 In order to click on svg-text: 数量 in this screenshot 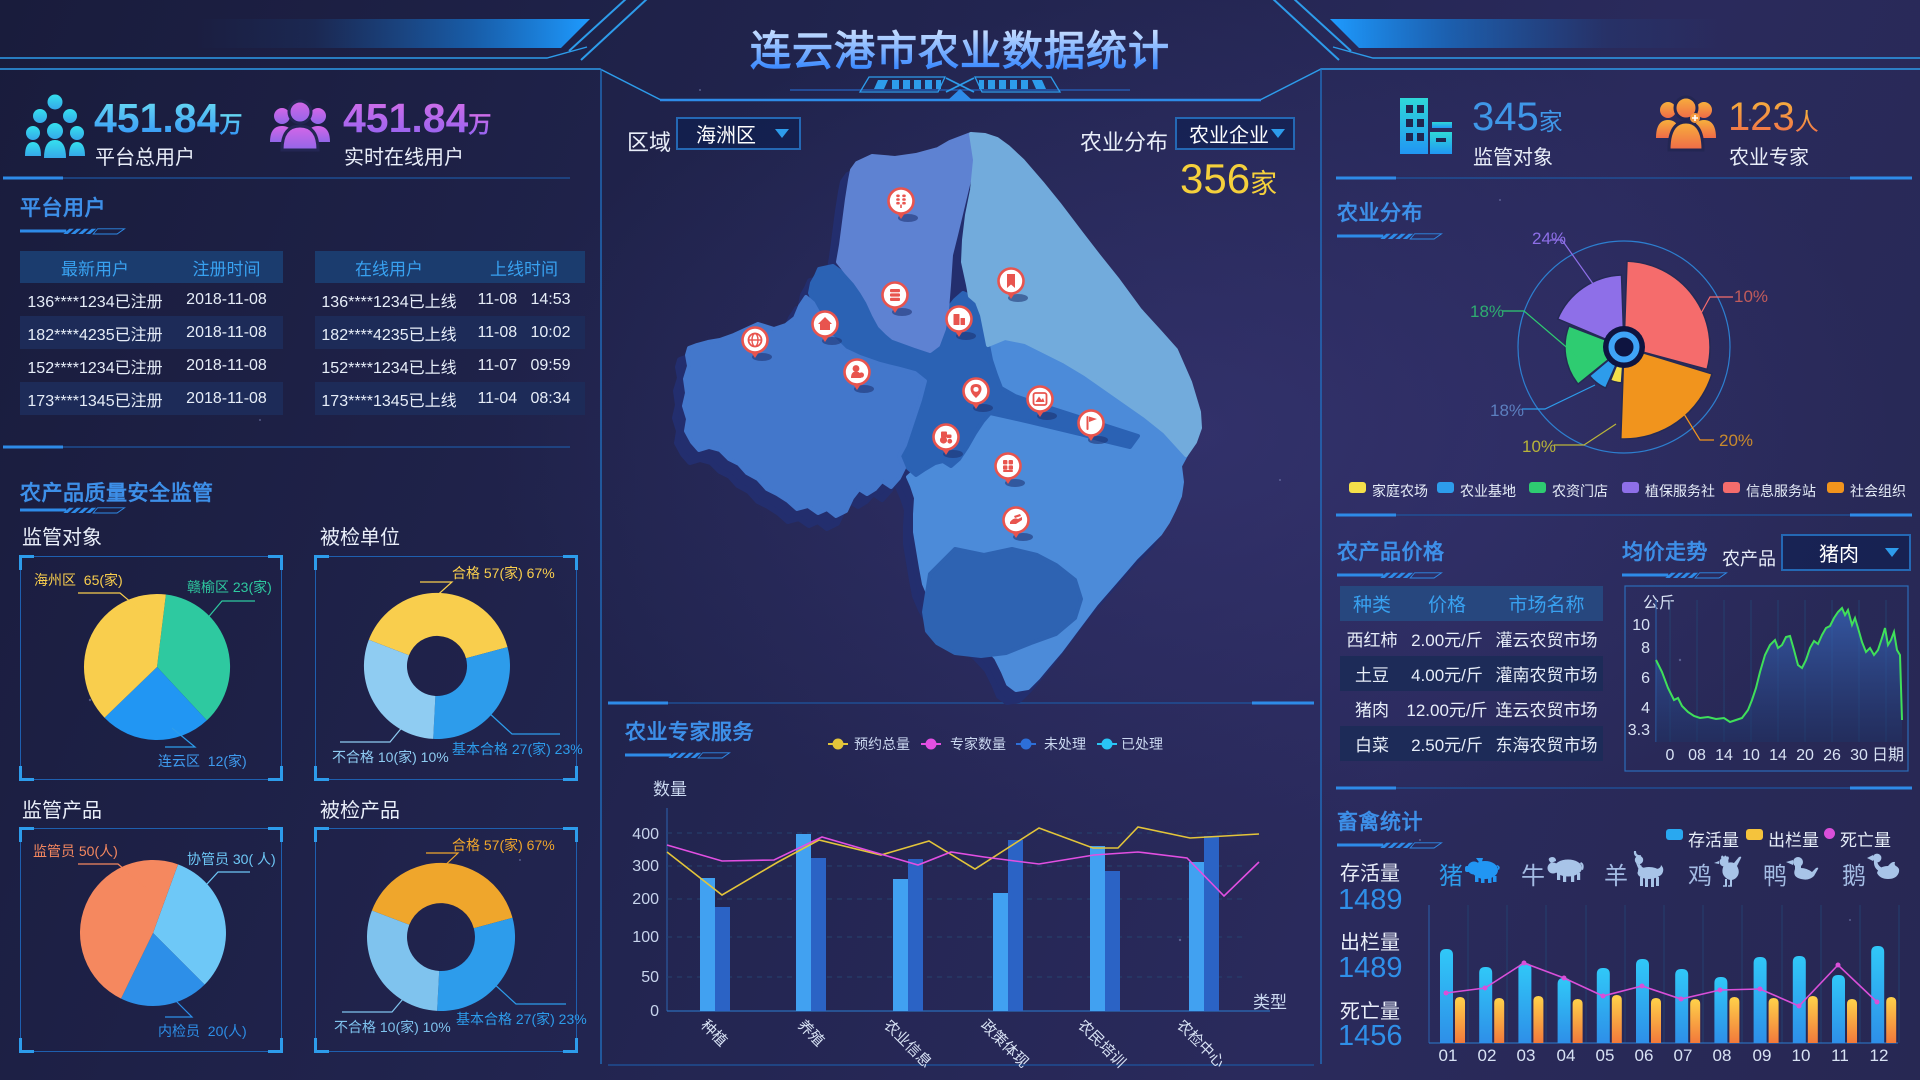, I will do `click(670, 789)`.